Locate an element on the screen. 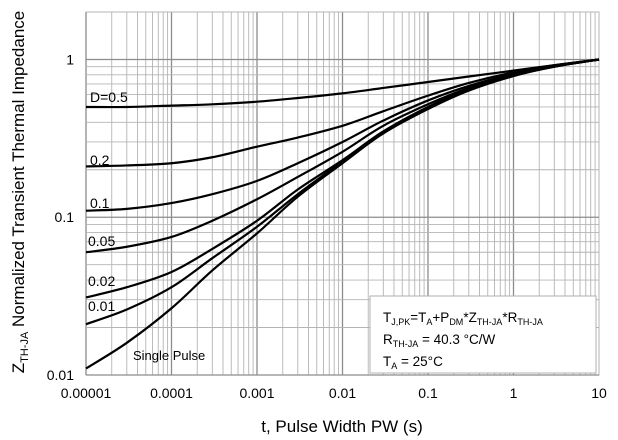 The height and width of the screenshot is (440, 618). annotation-frame is located at coordinates (483, 334).